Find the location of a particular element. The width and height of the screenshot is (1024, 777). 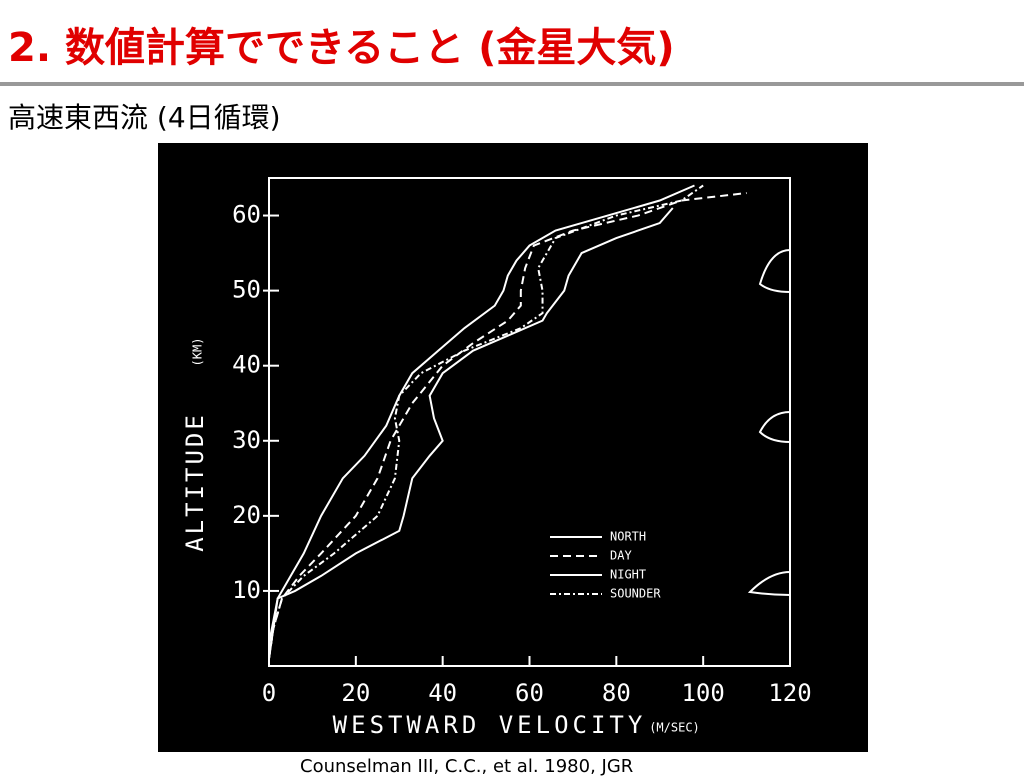

legend-label: NORTH is located at coordinates (628, 537).